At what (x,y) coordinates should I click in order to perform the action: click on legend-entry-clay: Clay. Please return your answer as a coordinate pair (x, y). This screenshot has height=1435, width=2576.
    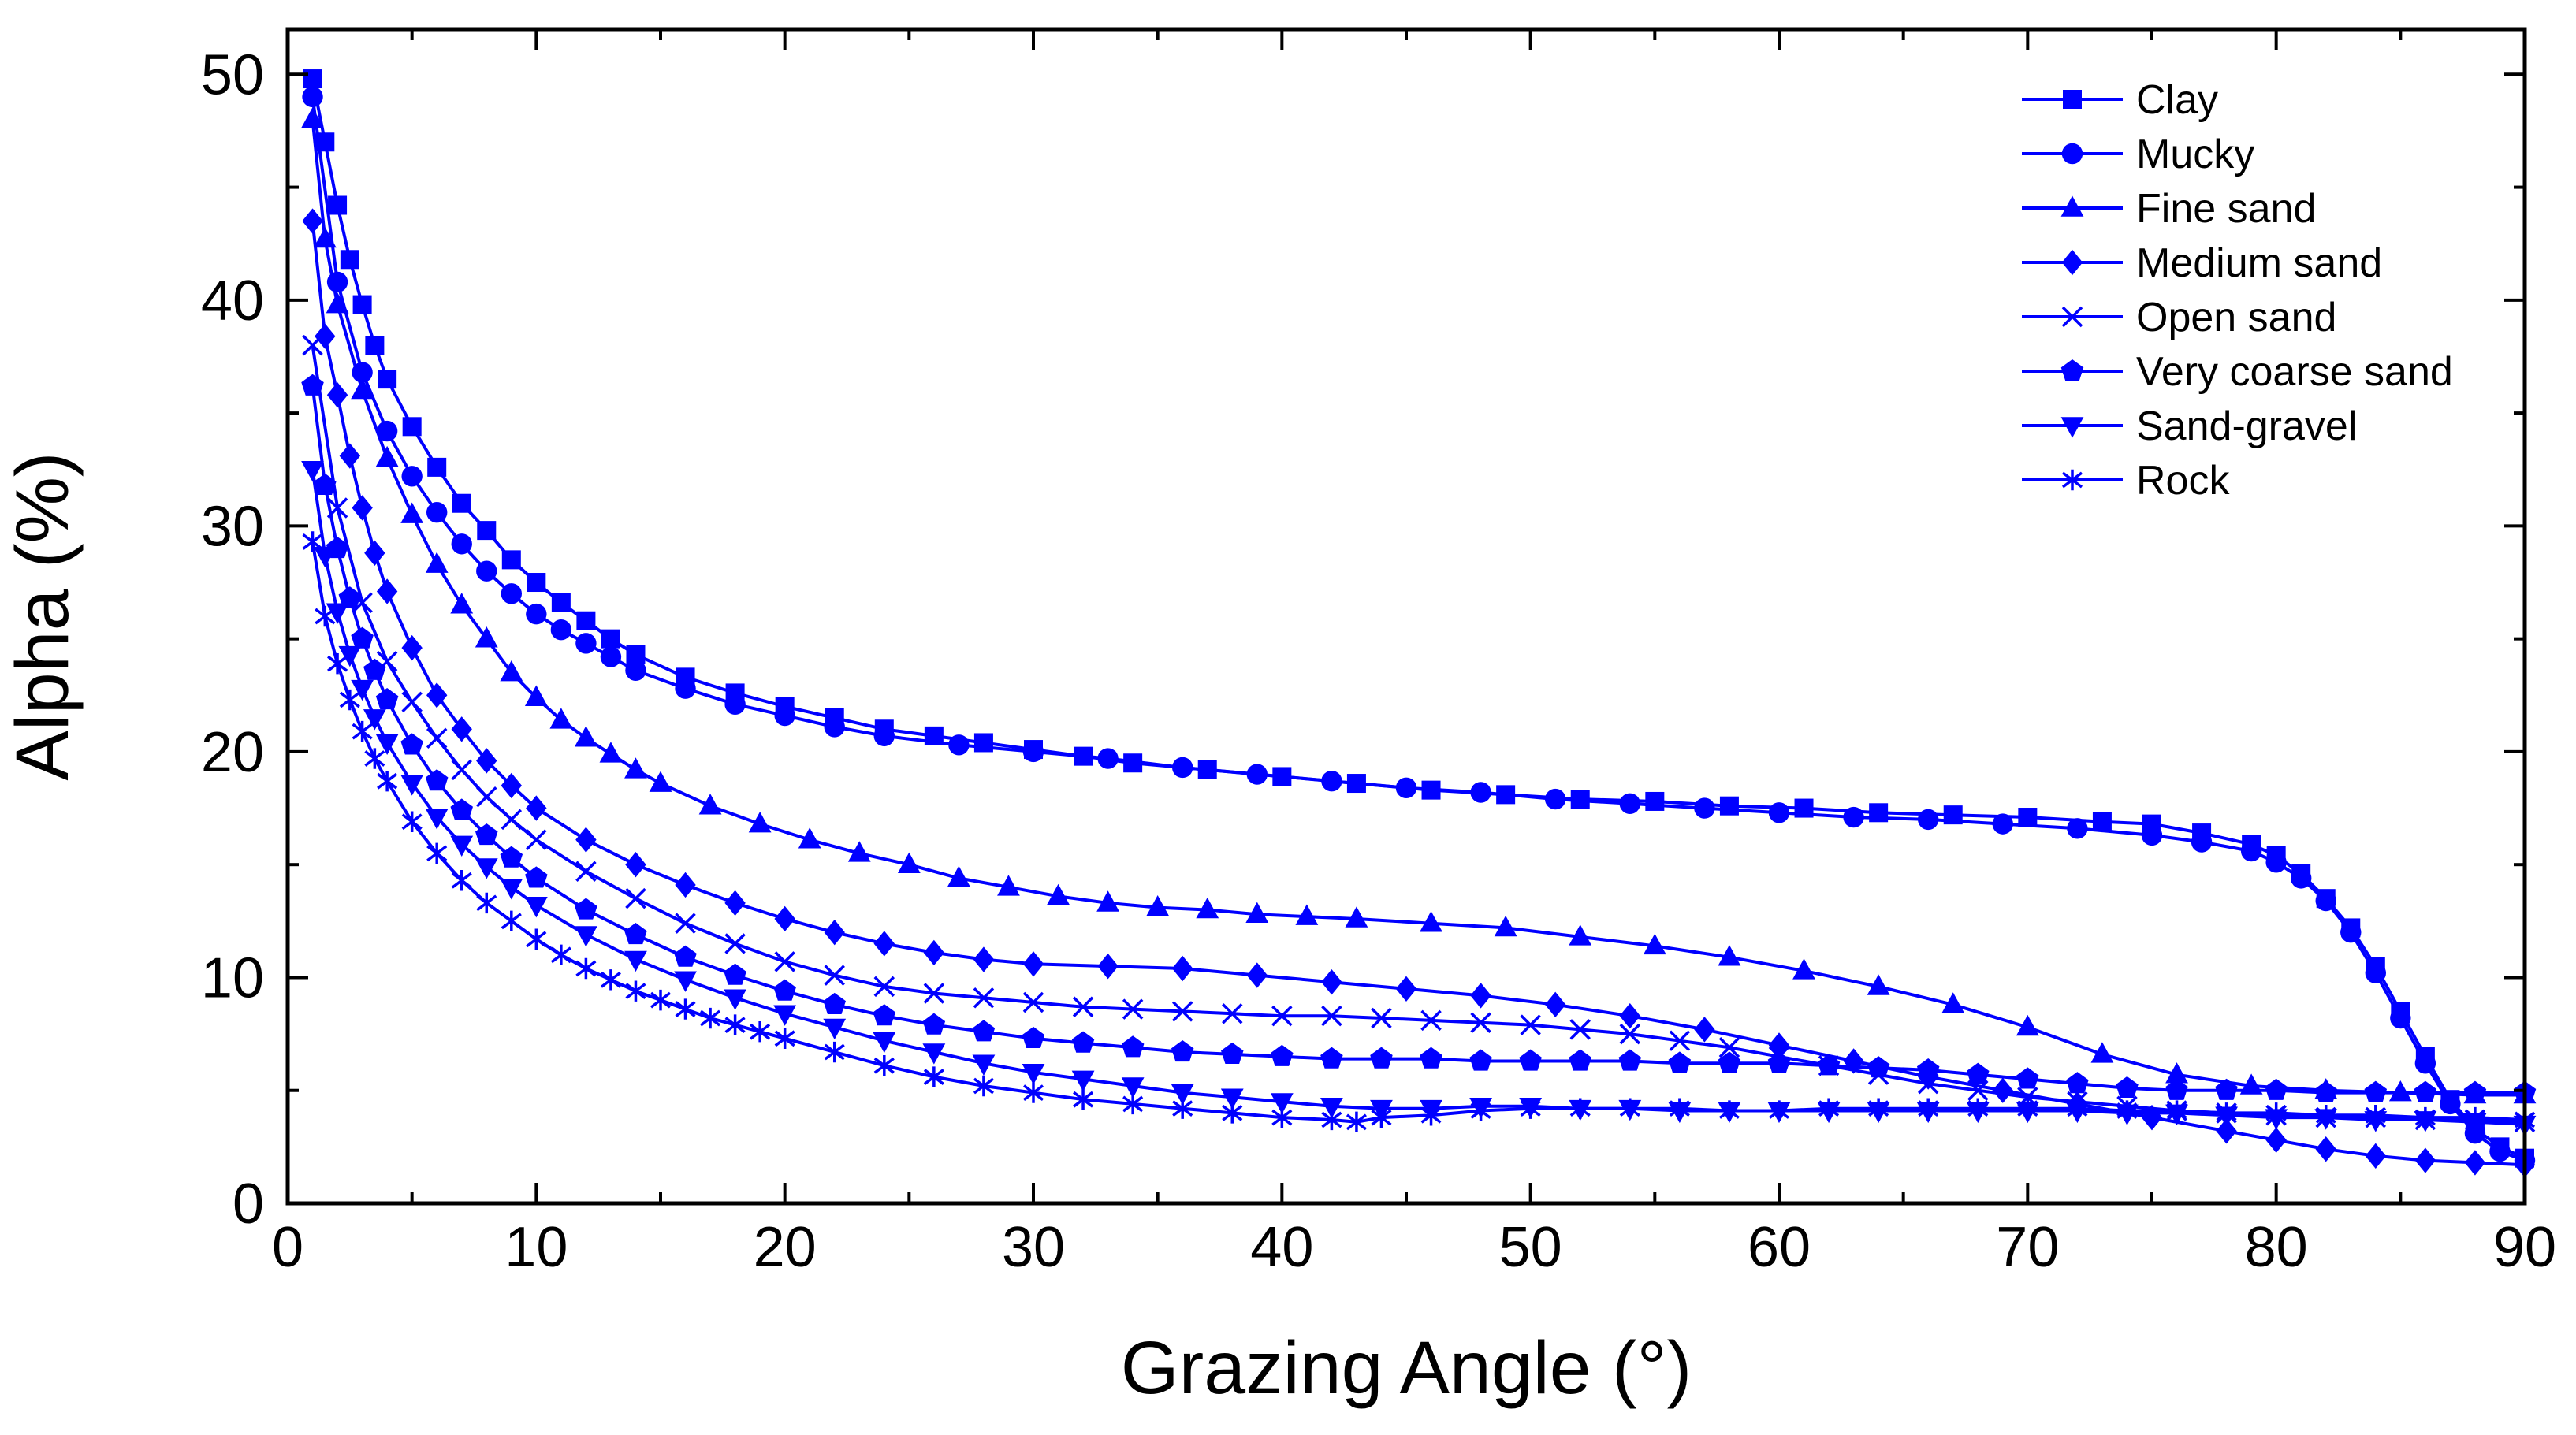
    Looking at the image, I should click on (2120, 100).